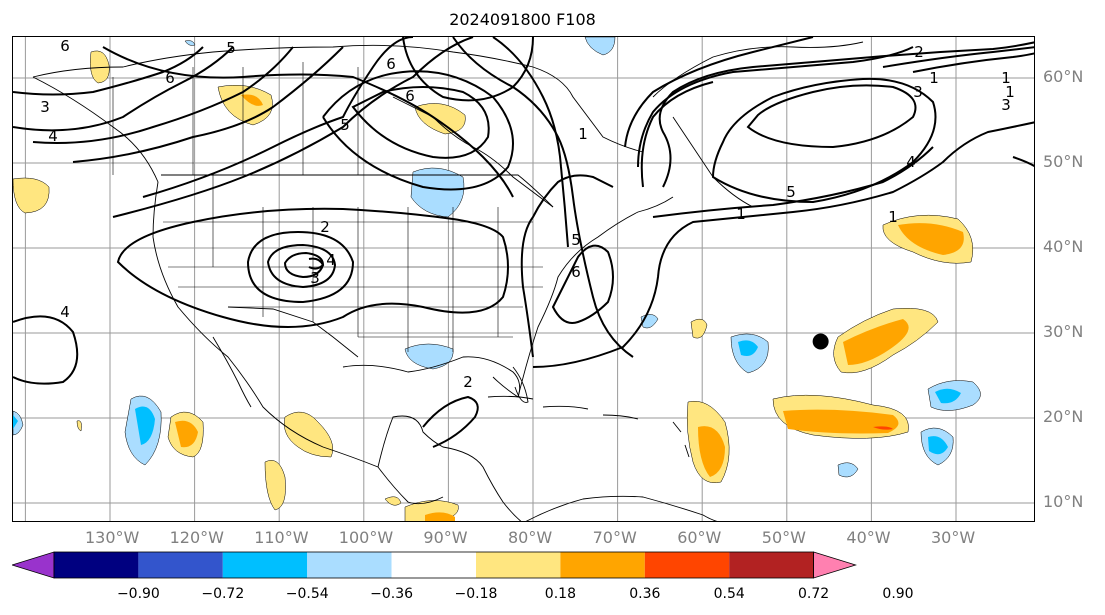 This screenshot has width=1105, height=615. What do you see at coordinates (33, 565) in the screenshot?
I see `colorbar-extend-low` at bounding box center [33, 565].